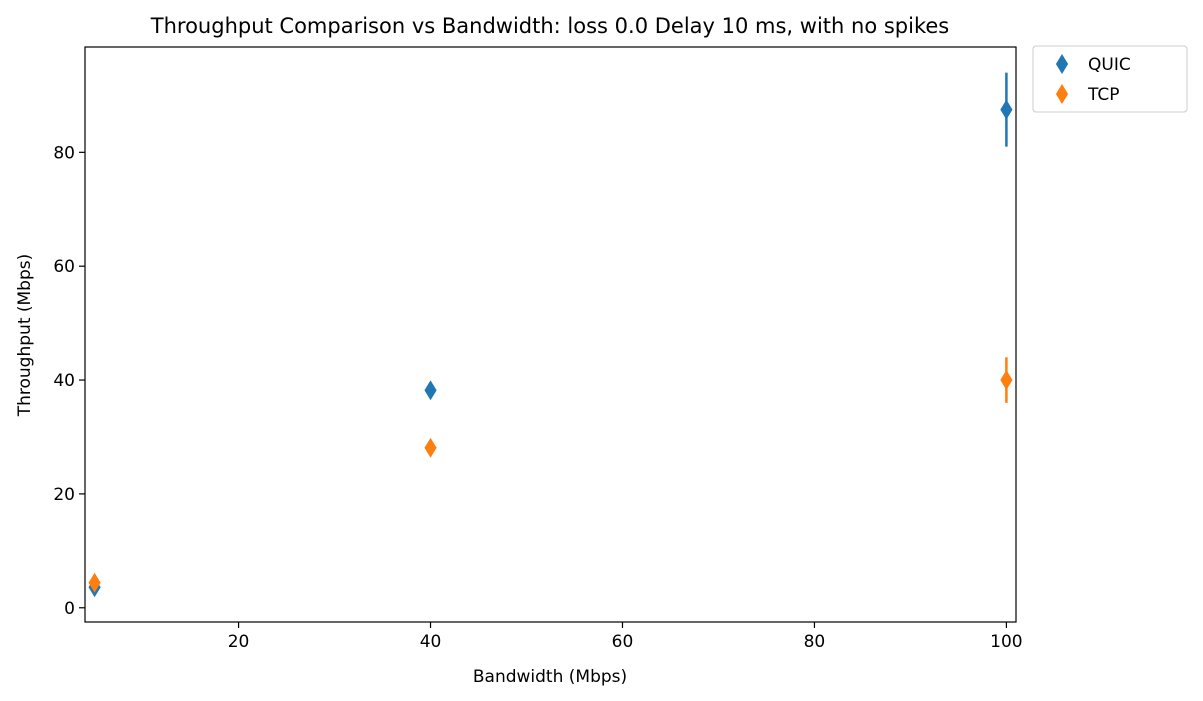 The height and width of the screenshot is (701, 1203). Describe the element at coordinates (69, 609) in the screenshot. I see `y-tick-label: 0` at that location.